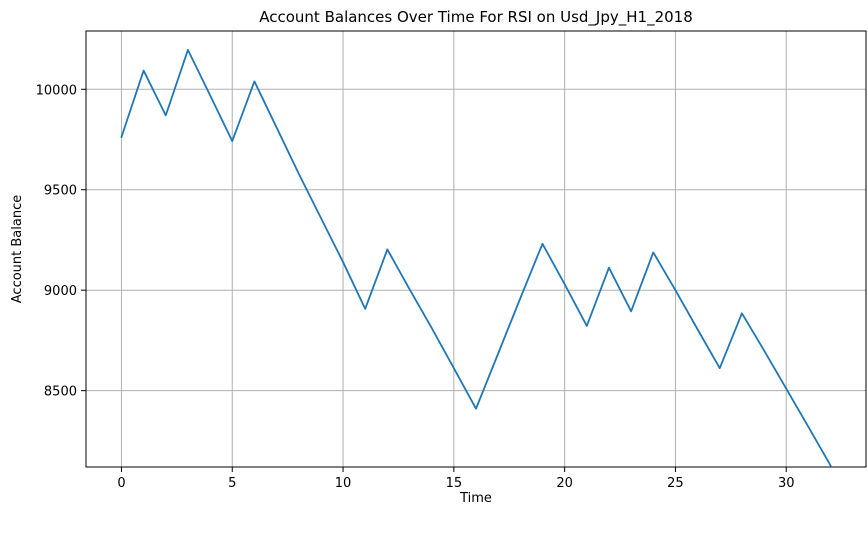 The width and height of the screenshot is (868, 545). Describe the element at coordinates (232, 483) in the screenshot. I see `x-tick-label: 5` at that location.